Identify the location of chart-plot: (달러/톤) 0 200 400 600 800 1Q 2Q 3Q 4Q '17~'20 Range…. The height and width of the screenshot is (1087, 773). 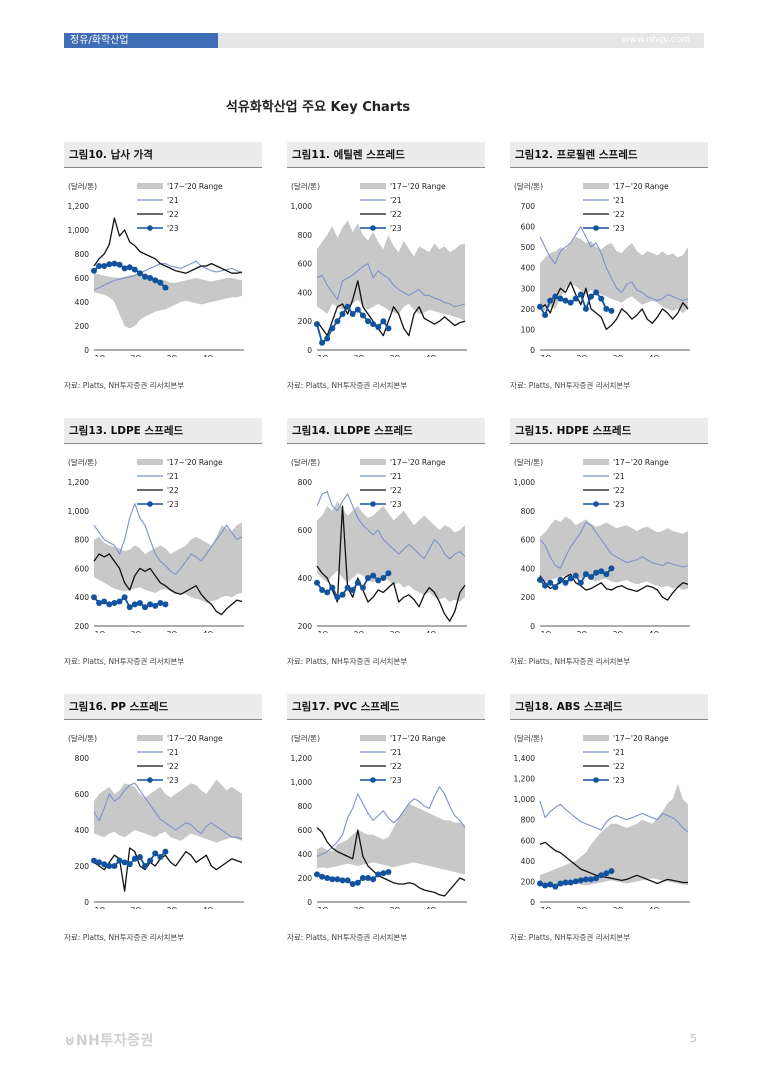
(156, 821).